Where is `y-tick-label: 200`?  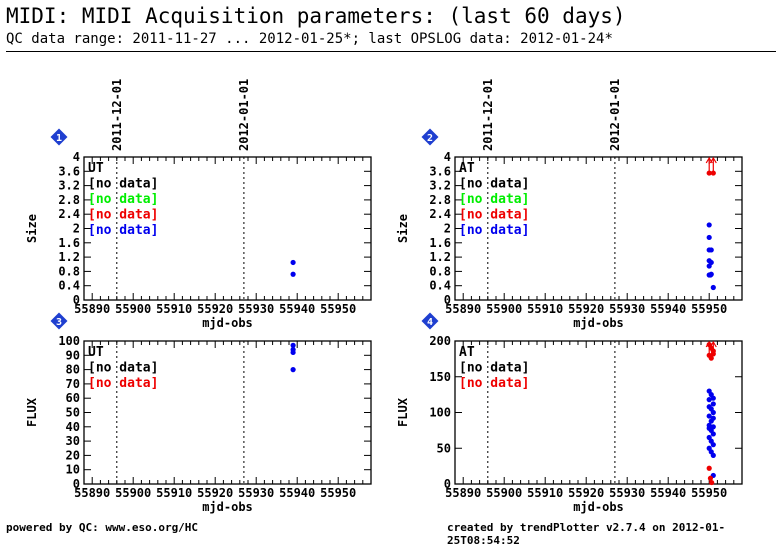
y-tick-label: 200 is located at coordinates (440, 341).